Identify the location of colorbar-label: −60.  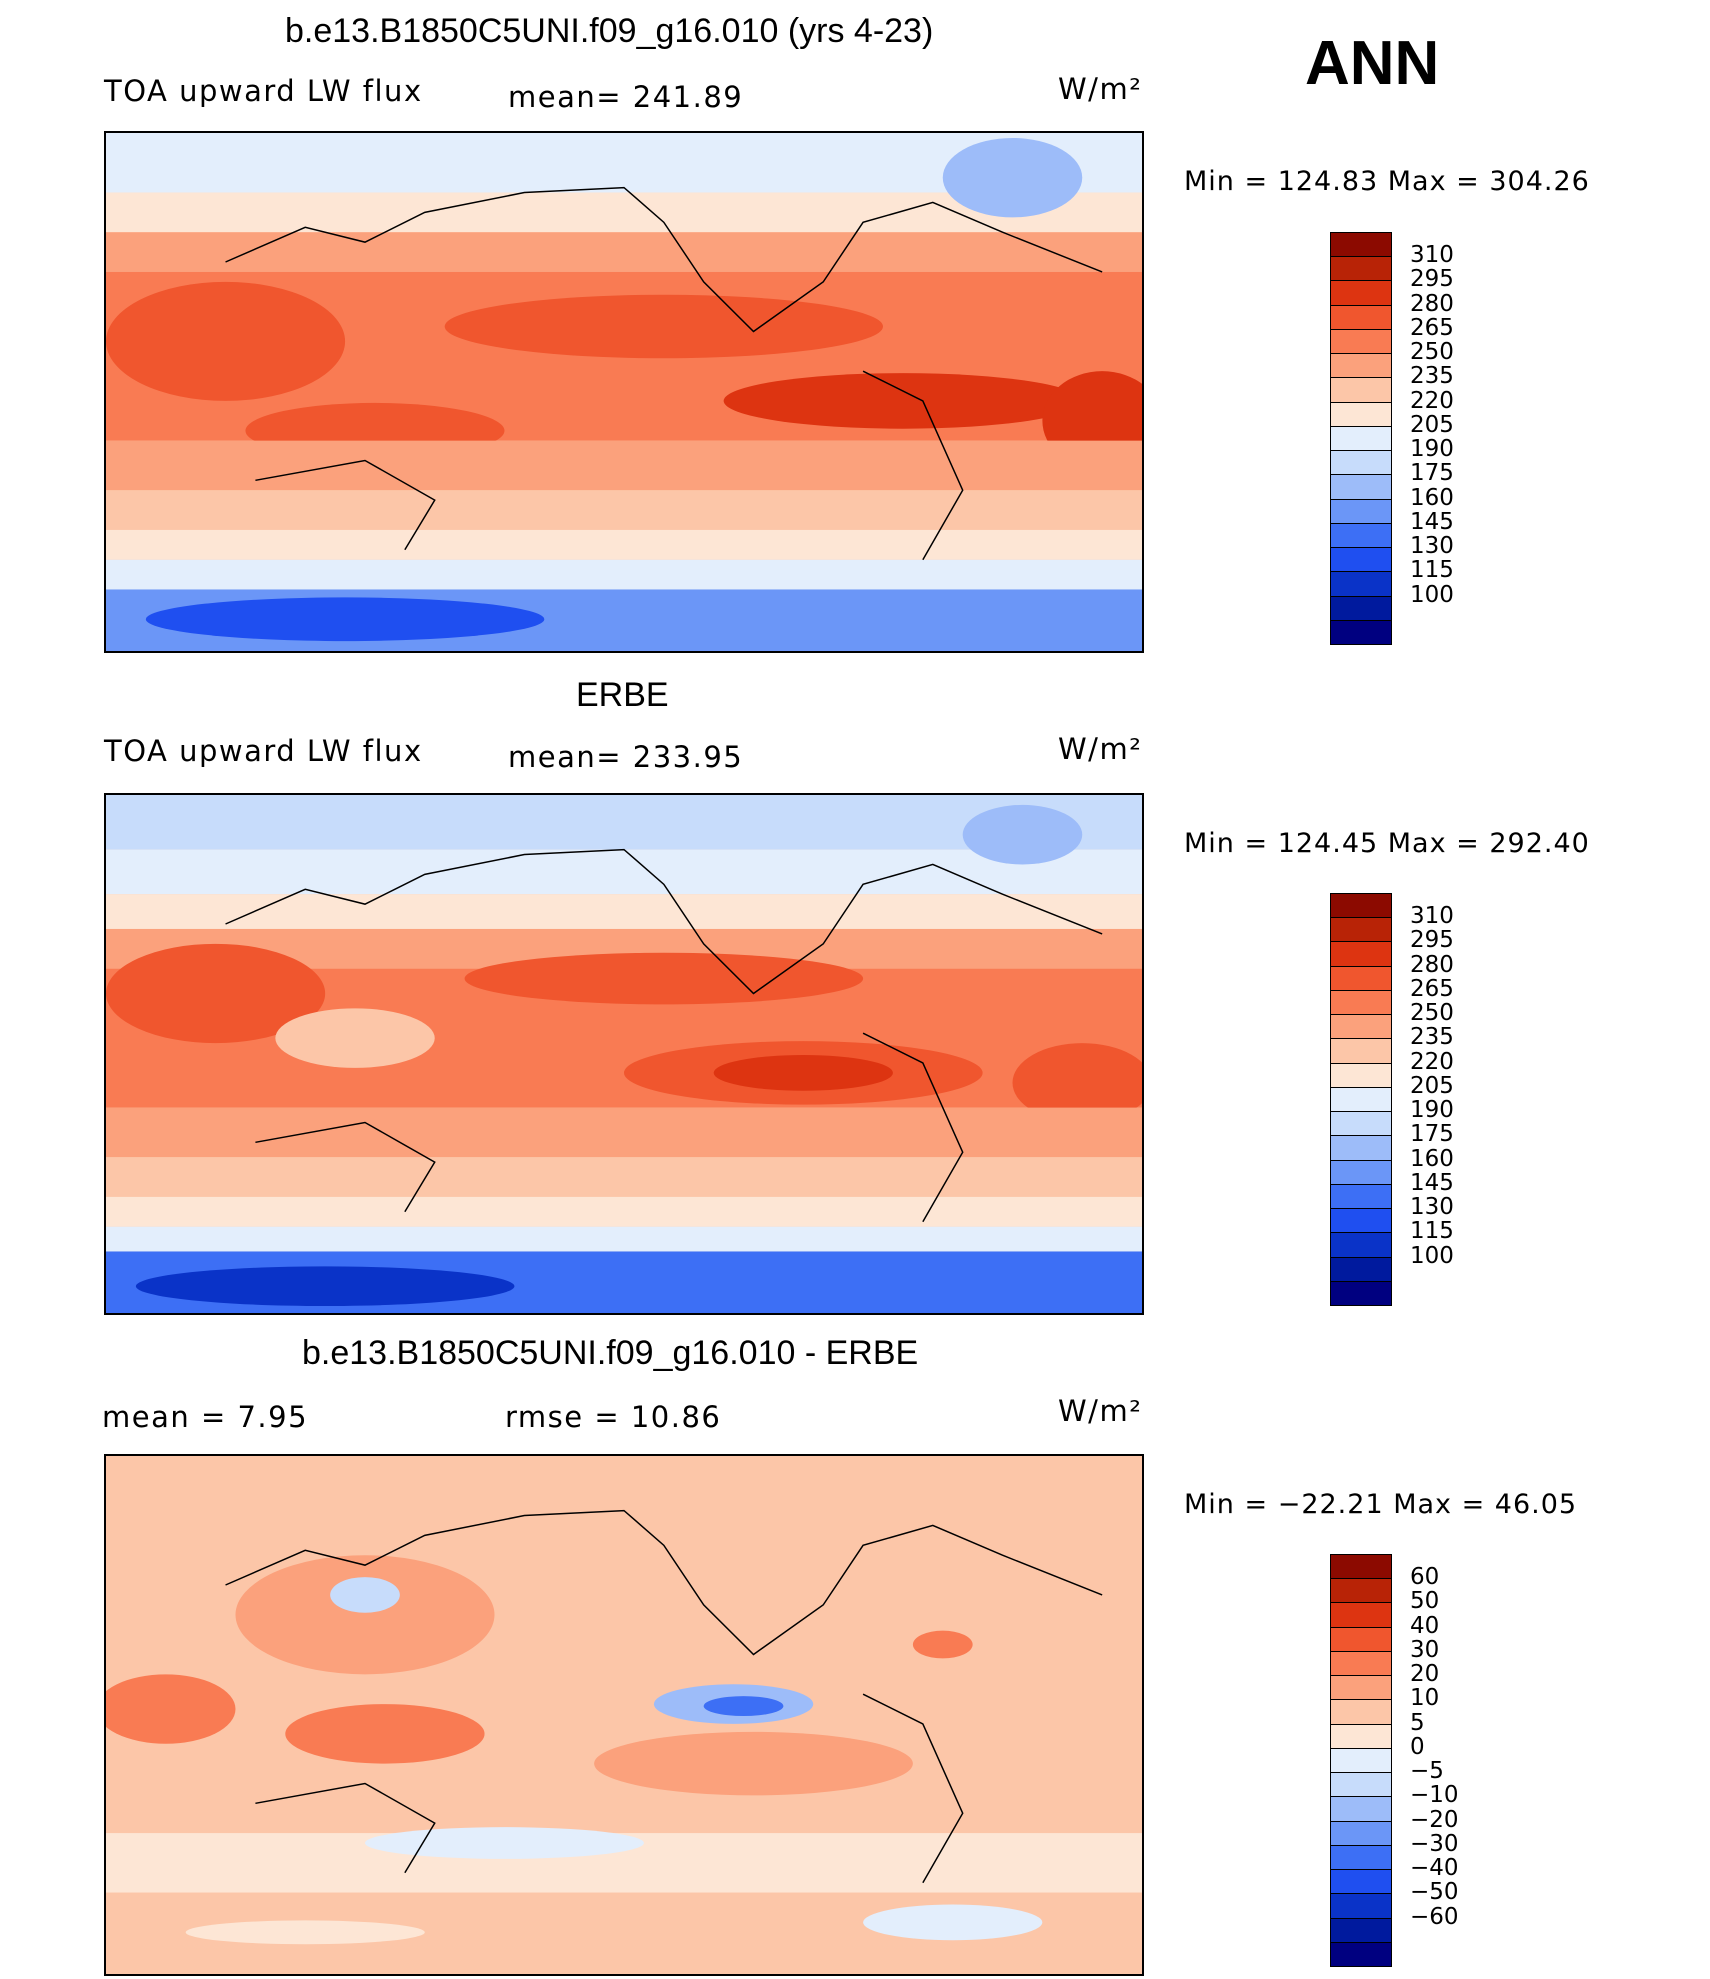
(1434, 1916).